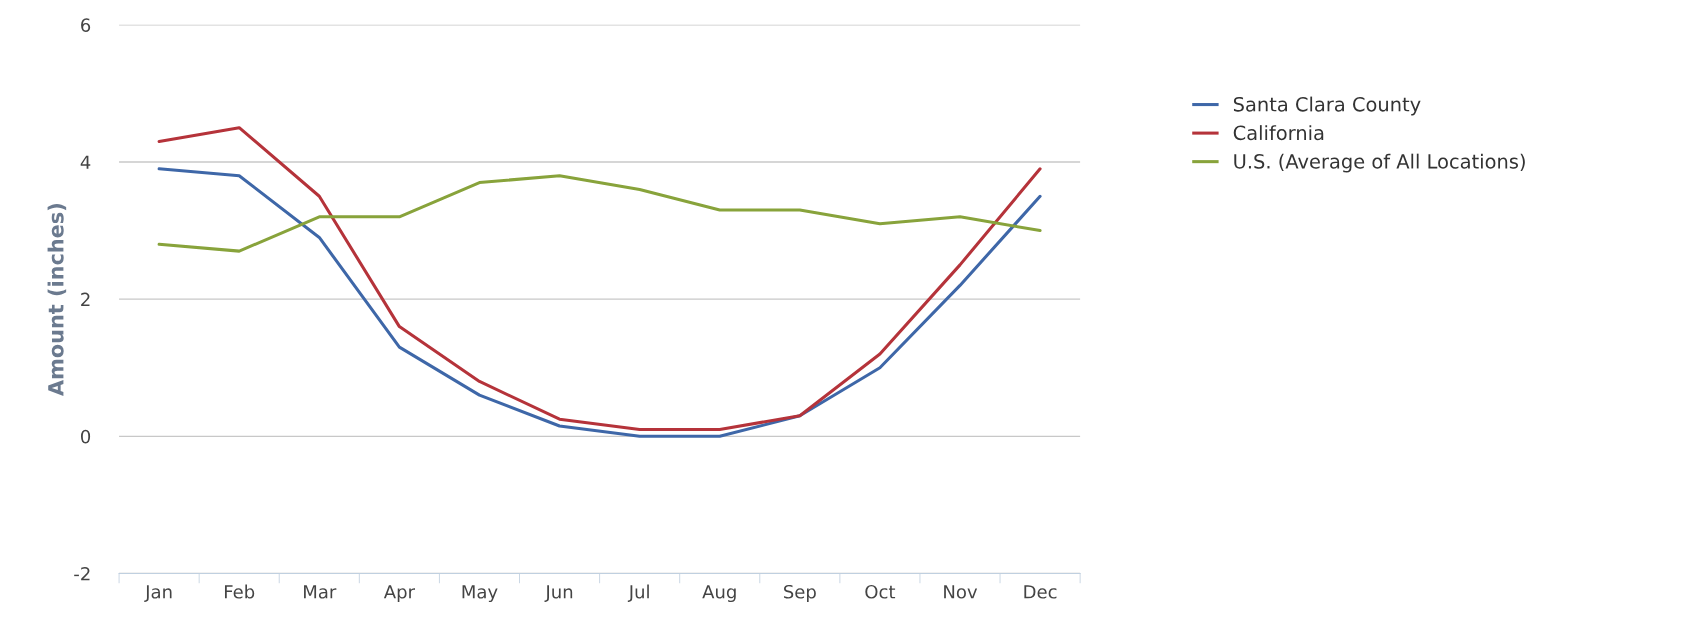  What do you see at coordinates (85, 436) in the screenshot?
I see `y-tick-label: 0` at bounding box center [85, 436].